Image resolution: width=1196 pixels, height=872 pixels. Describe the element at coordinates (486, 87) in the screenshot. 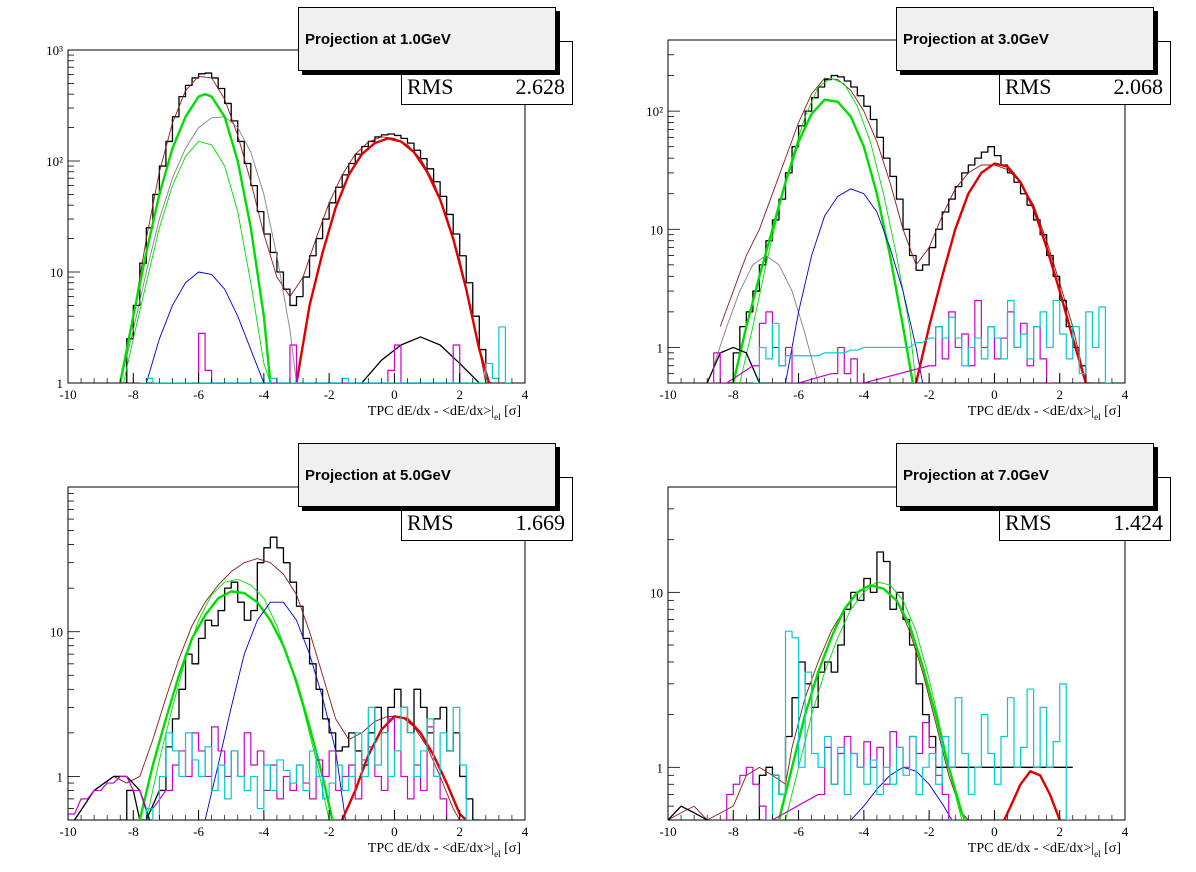

I see `rms-row: RMS 2.628` at that location.